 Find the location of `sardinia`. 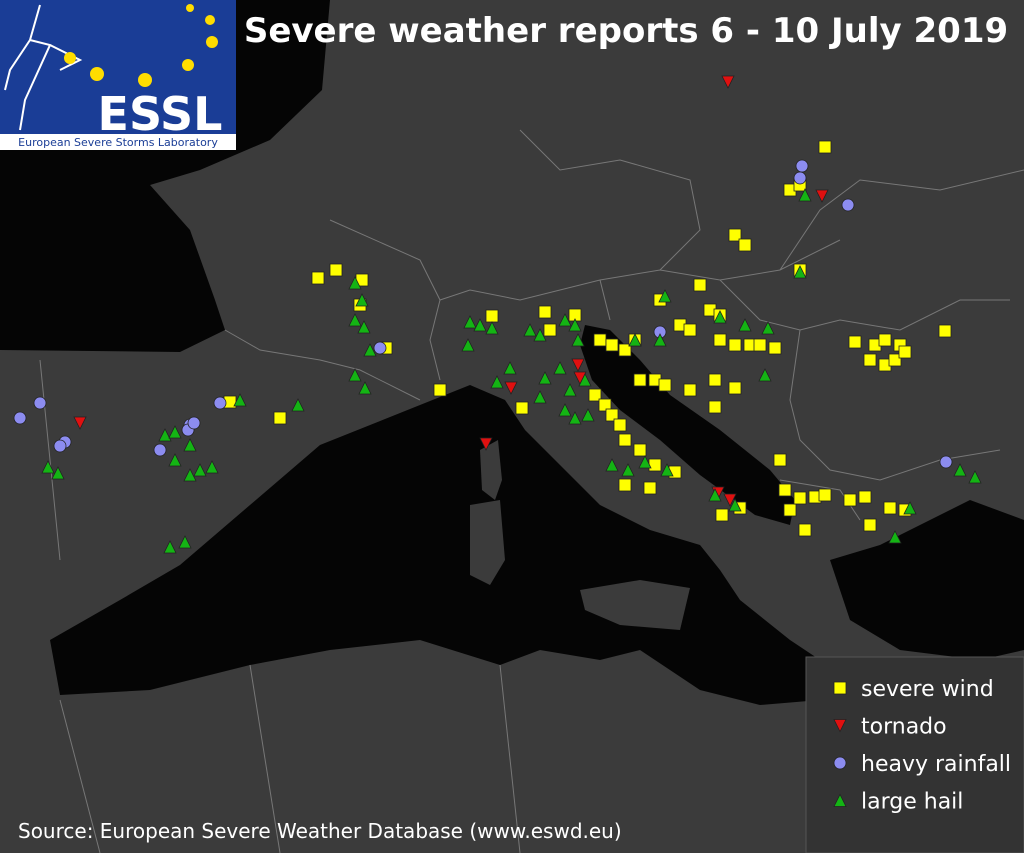

sardinia is located at coordinates (487, 542).